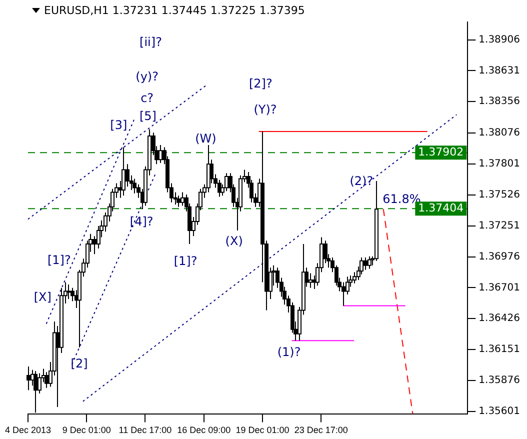 This screenshot has width=527, height=439. Describe the element at coordinates (204, 430) in the screenshot. I see `x-tick-label: 16 Dec 09:00` at that location.